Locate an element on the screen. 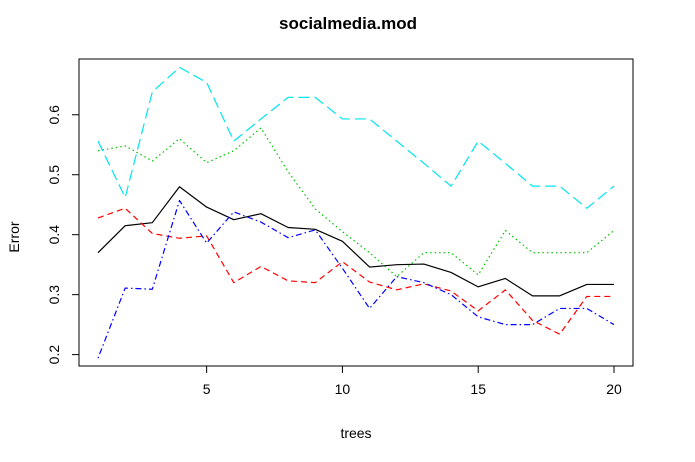 The height and width of the screenshot is (462, 695). y-tick-label: 0.5 is located at coordinates (54, 175).